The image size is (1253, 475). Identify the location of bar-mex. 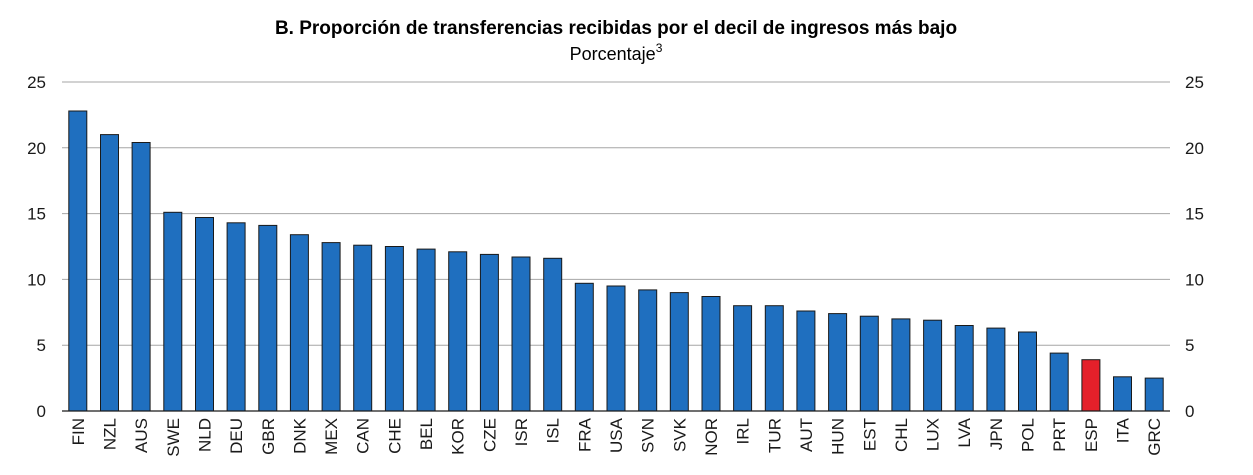
(331, 327).